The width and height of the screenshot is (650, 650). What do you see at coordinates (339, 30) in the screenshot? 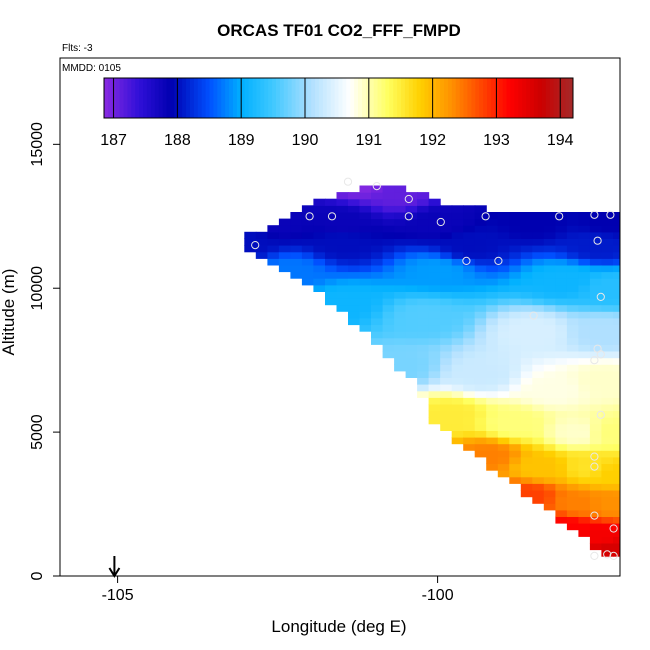
I see `chart-title: ORCAS TF01 CO2_FFF_FMPD` at bounding box center [339, 30].